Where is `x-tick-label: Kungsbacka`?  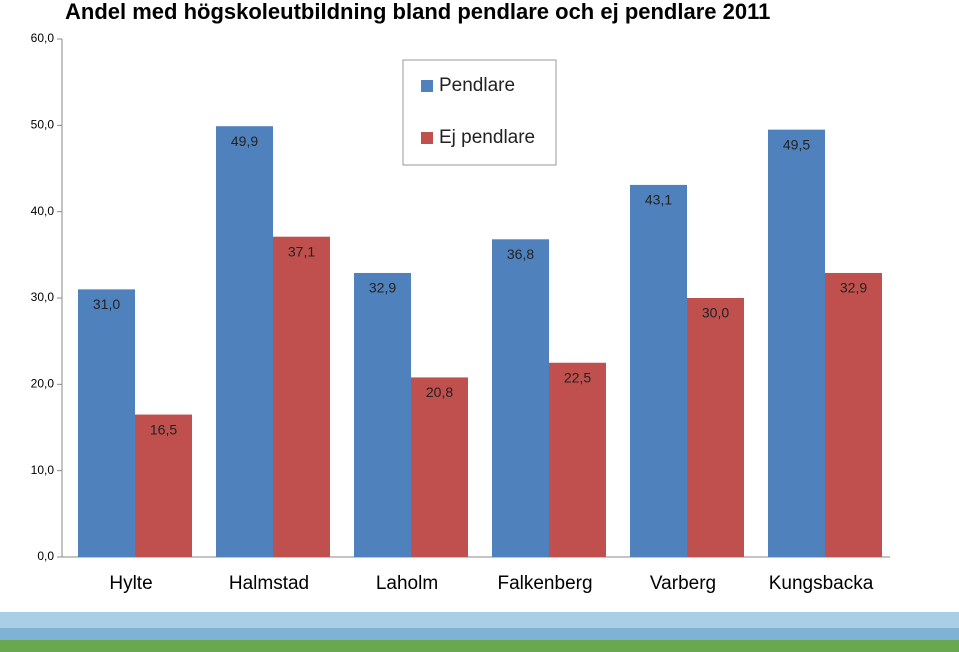
x-tick-label: Kungsbacka is located at coordinates (821, 583).